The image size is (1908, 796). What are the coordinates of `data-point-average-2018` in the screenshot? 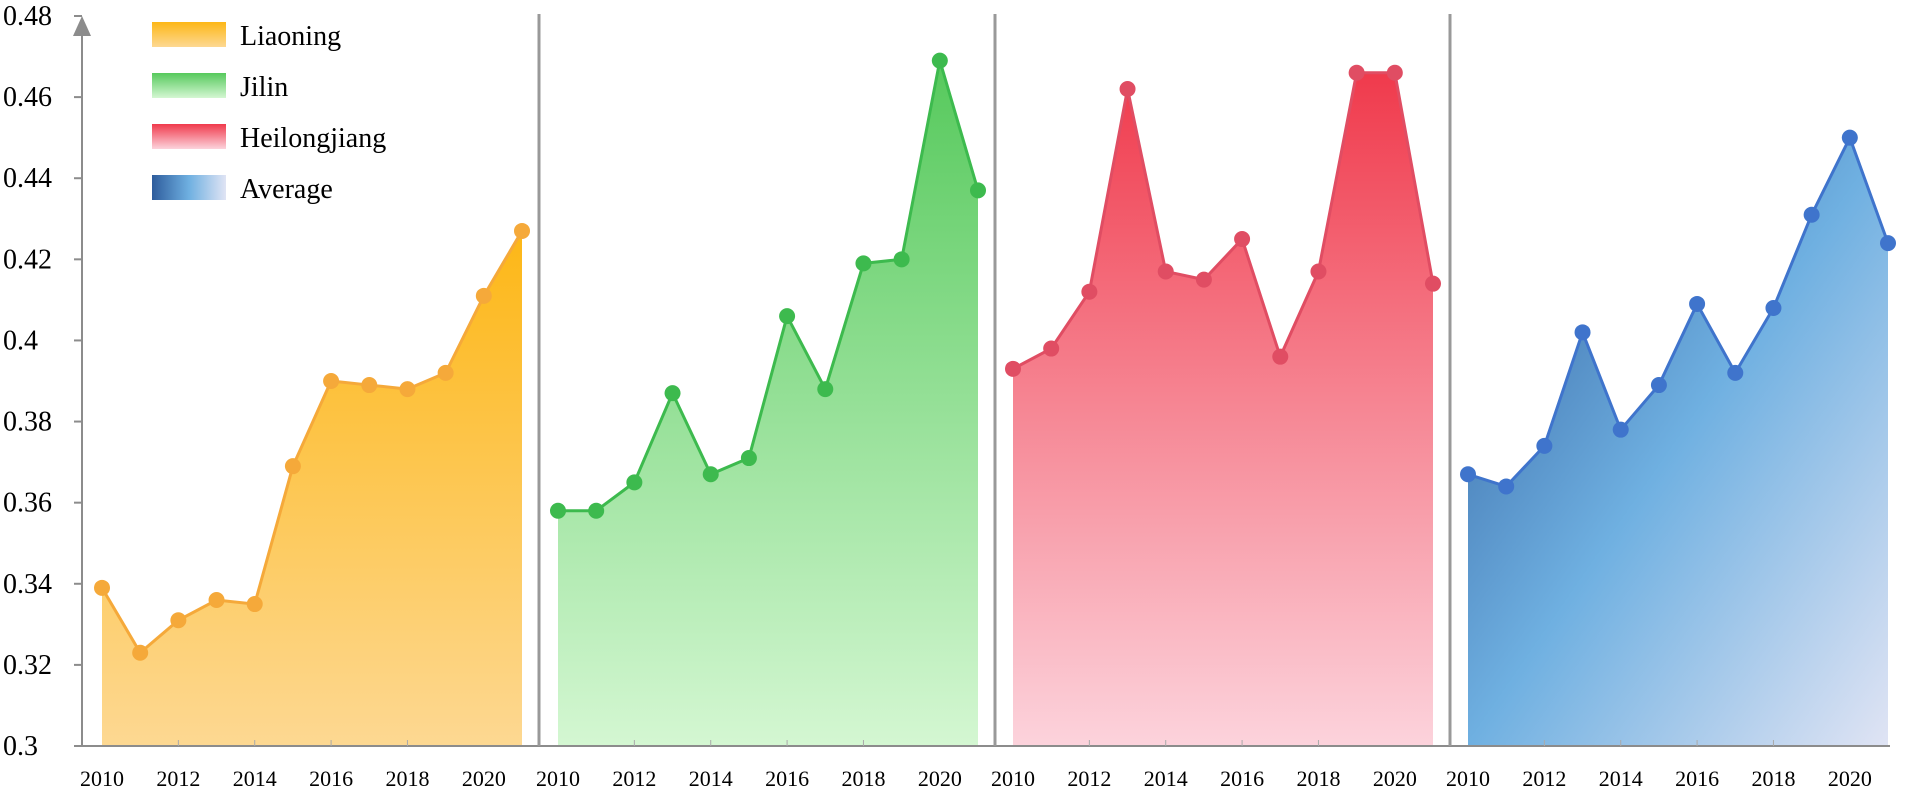 It's located at (1773, 308).